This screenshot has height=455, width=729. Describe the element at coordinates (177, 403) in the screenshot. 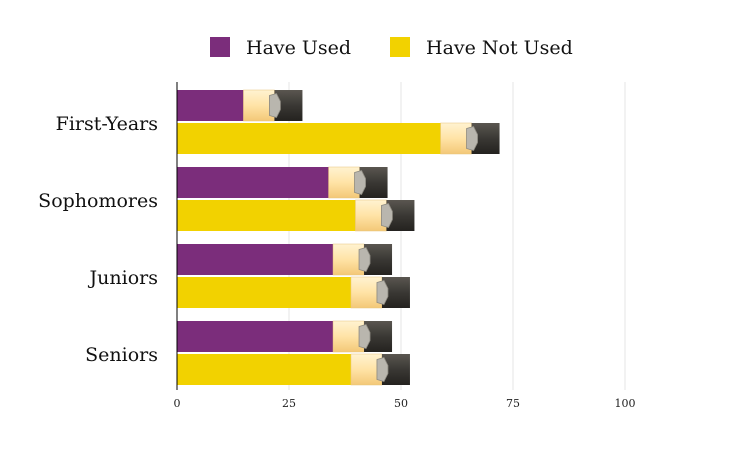

I see `x-tick-label: 0` at that location.